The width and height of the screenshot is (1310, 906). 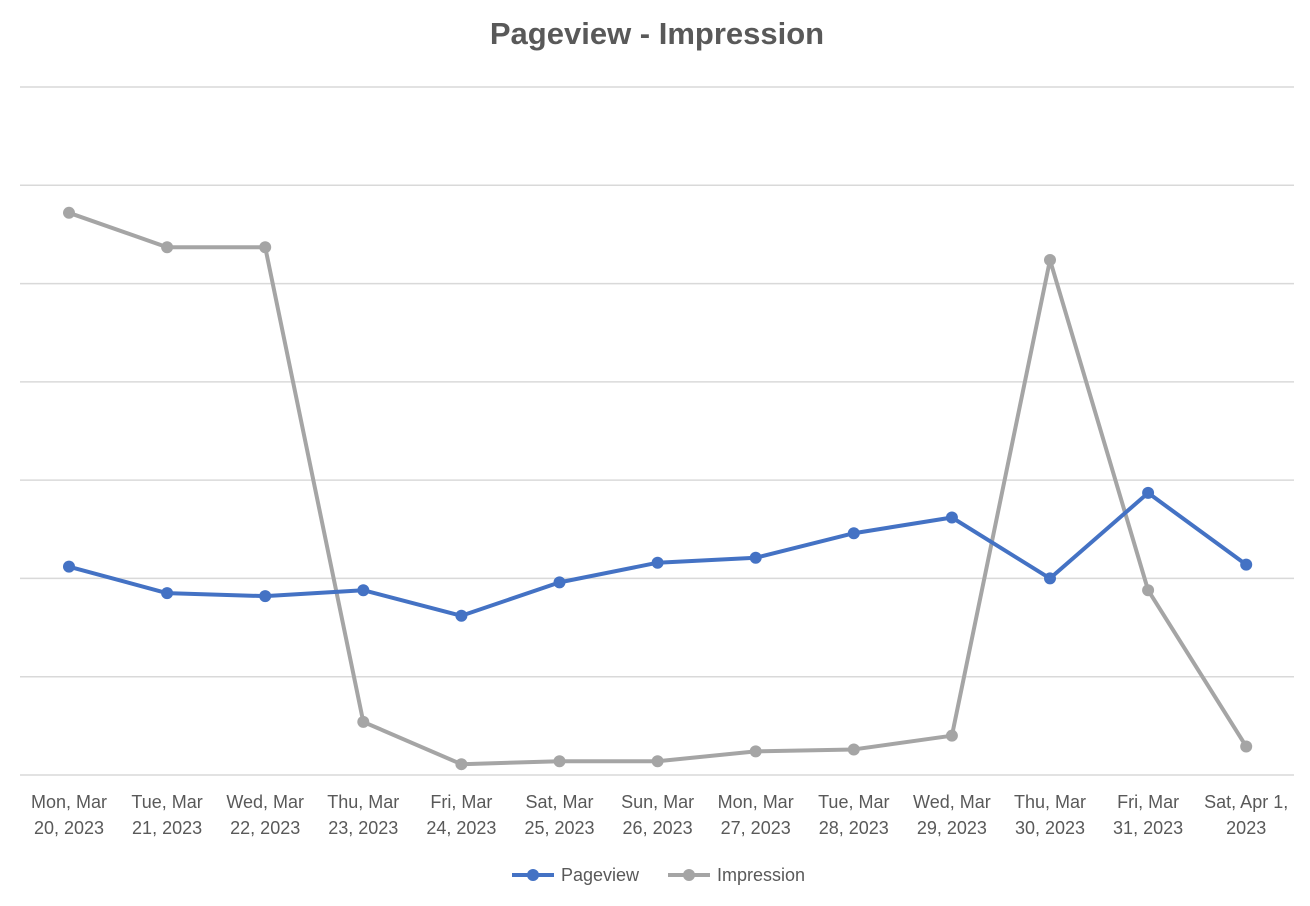 I want to click on x-tick-label: Fri, Mar 31, 2023, so click(x=1148, y=815).